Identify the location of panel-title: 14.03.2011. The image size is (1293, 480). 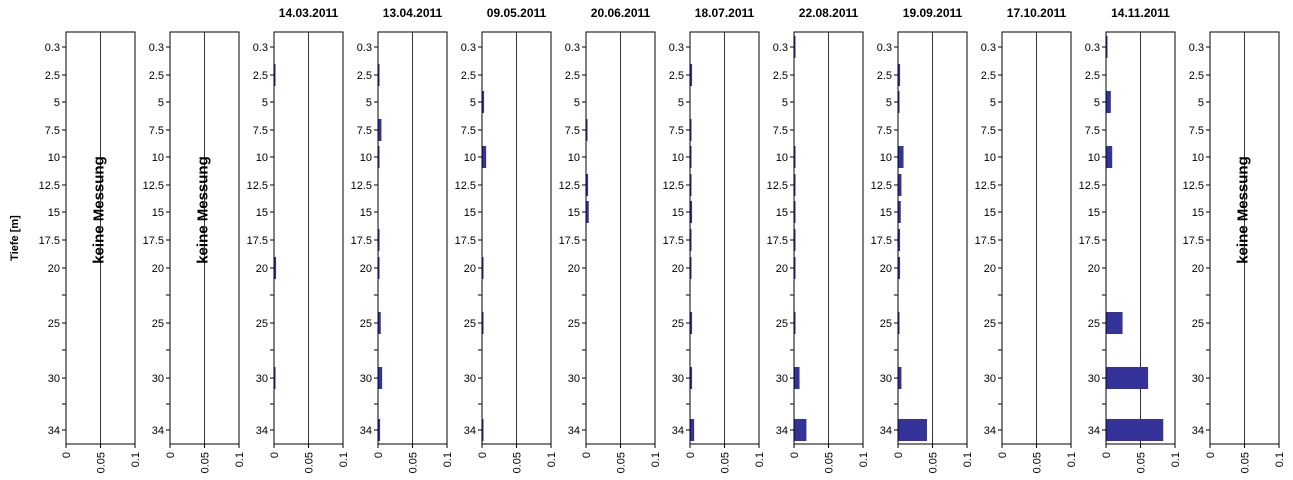
(309, 13).